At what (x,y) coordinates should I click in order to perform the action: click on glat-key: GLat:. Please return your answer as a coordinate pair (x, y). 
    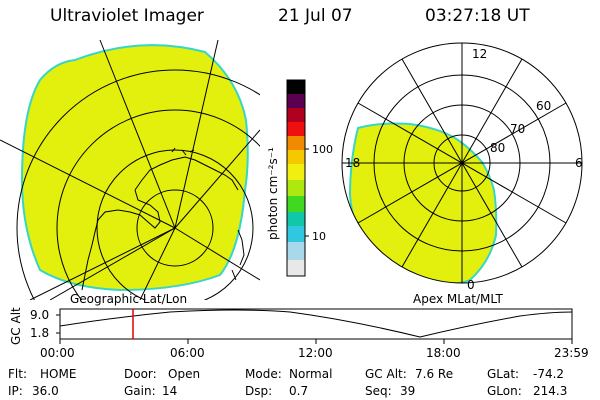
    Looking at the image, I should click on (503, 374).